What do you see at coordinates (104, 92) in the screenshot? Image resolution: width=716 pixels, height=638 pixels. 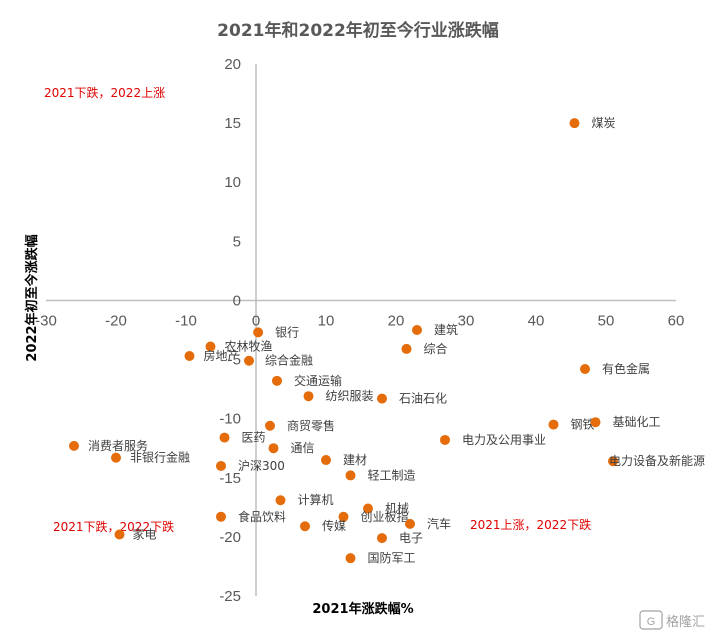 I see `quadrant-annotation: 2021下跌，2022上涨` at bounding box center [104, 92].